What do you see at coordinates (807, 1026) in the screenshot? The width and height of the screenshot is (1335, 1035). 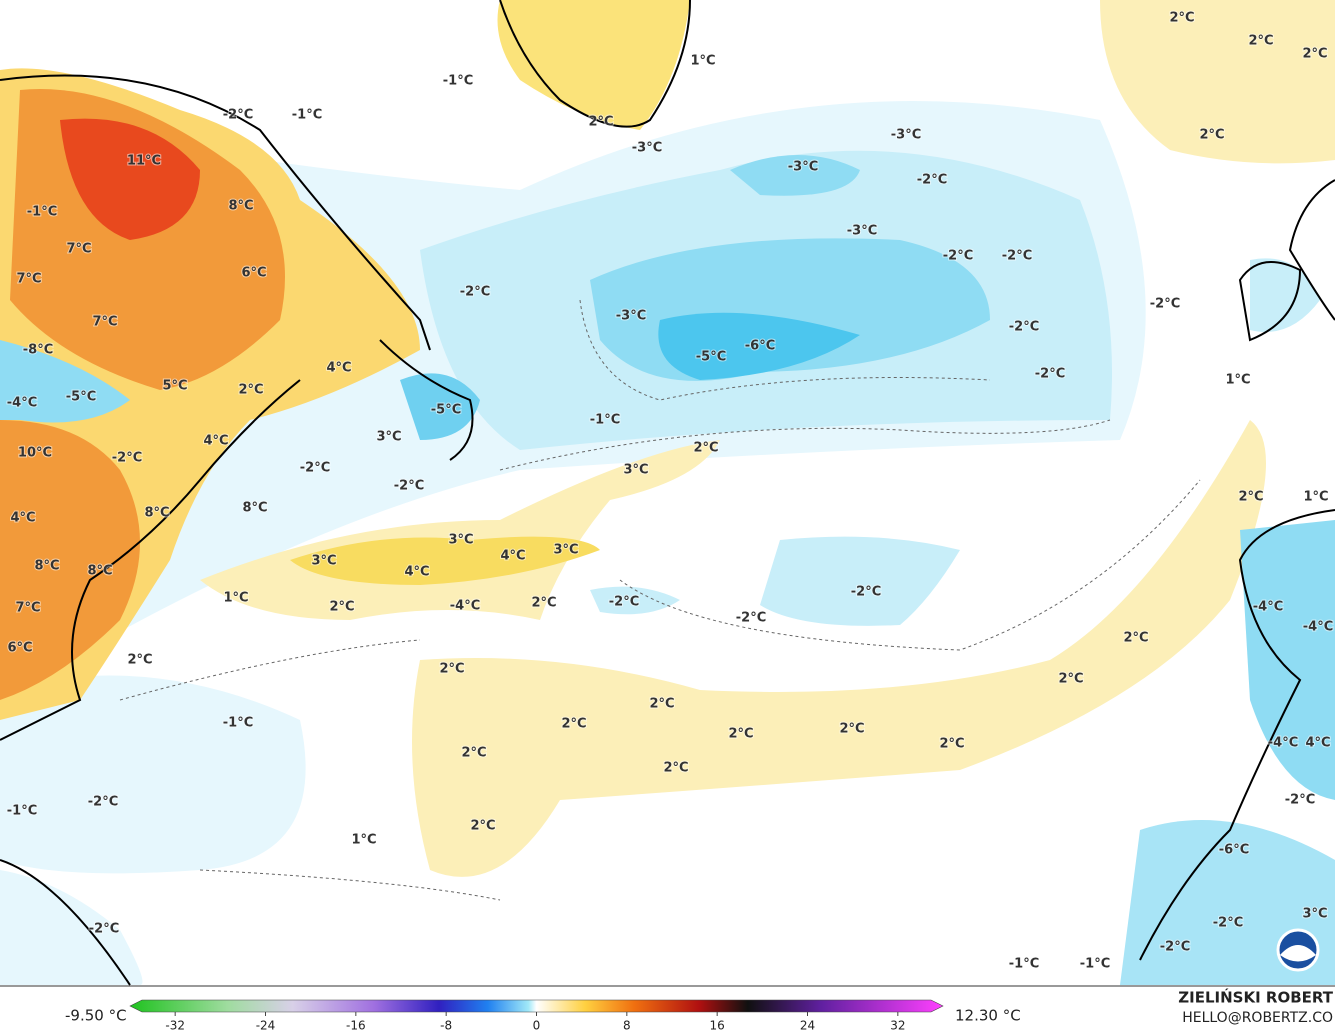 I see `colorbar-tick-label: 24` at bounding box center [807, 1026].